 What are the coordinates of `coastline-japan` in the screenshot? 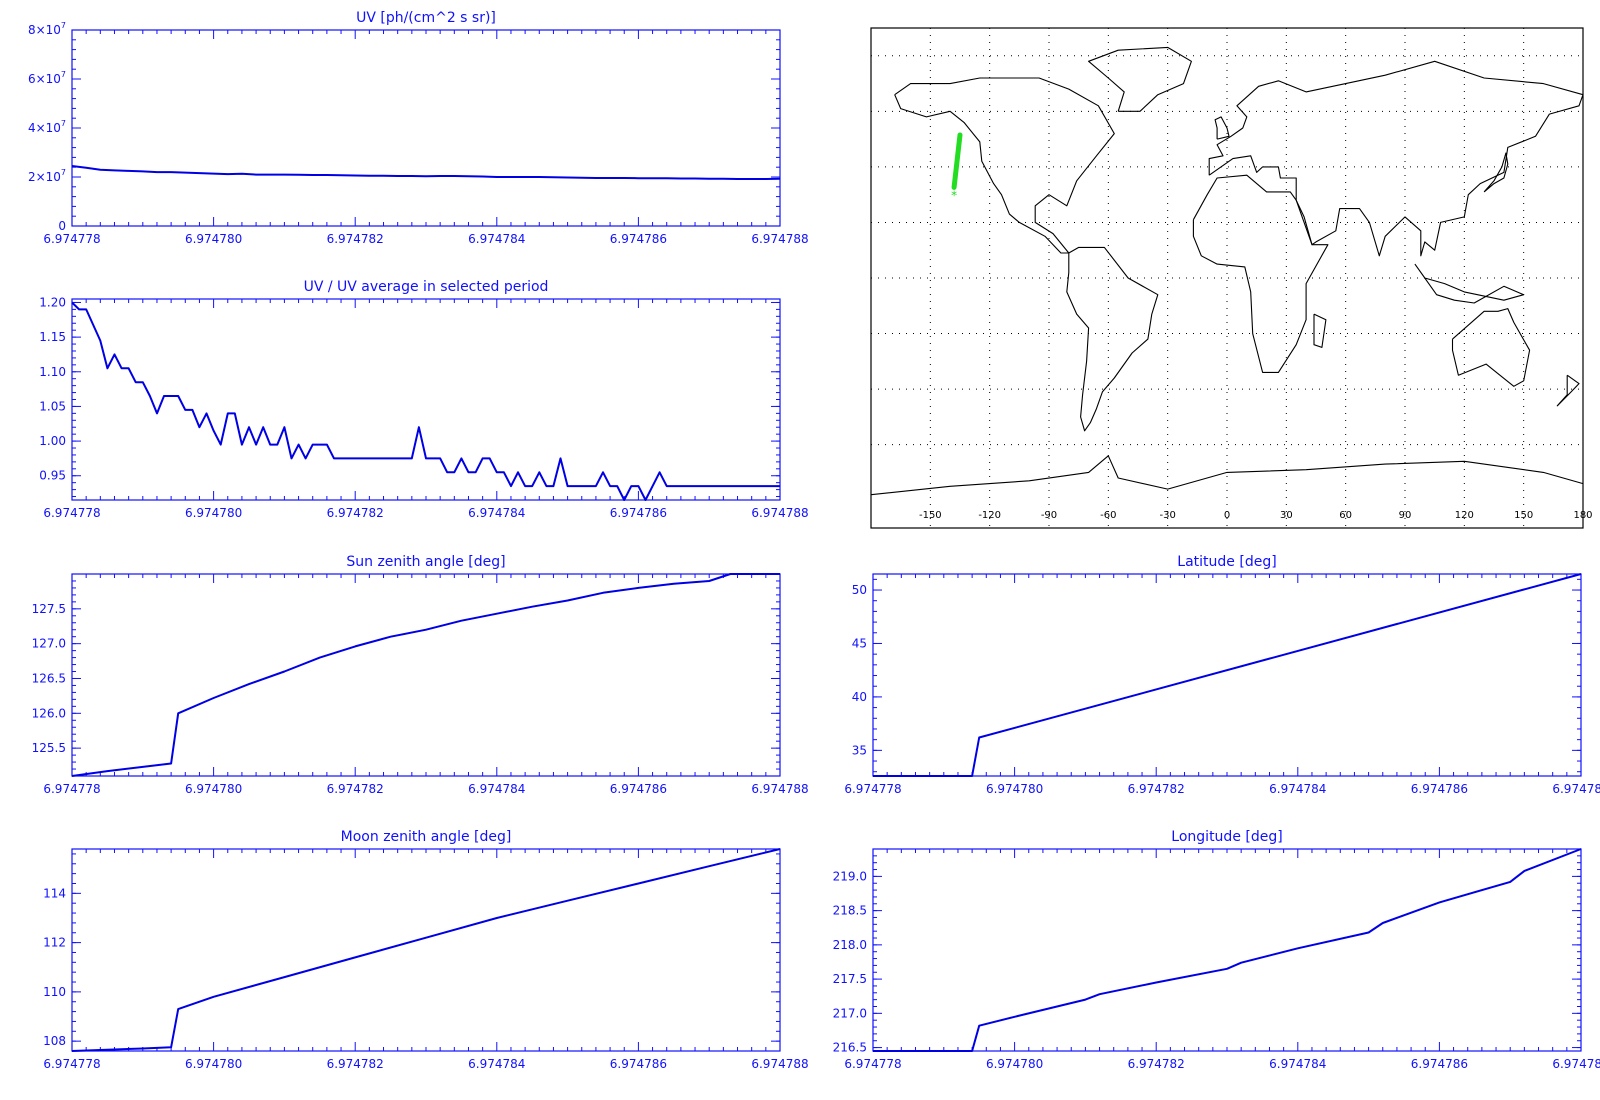 It's located at (1496, 172).